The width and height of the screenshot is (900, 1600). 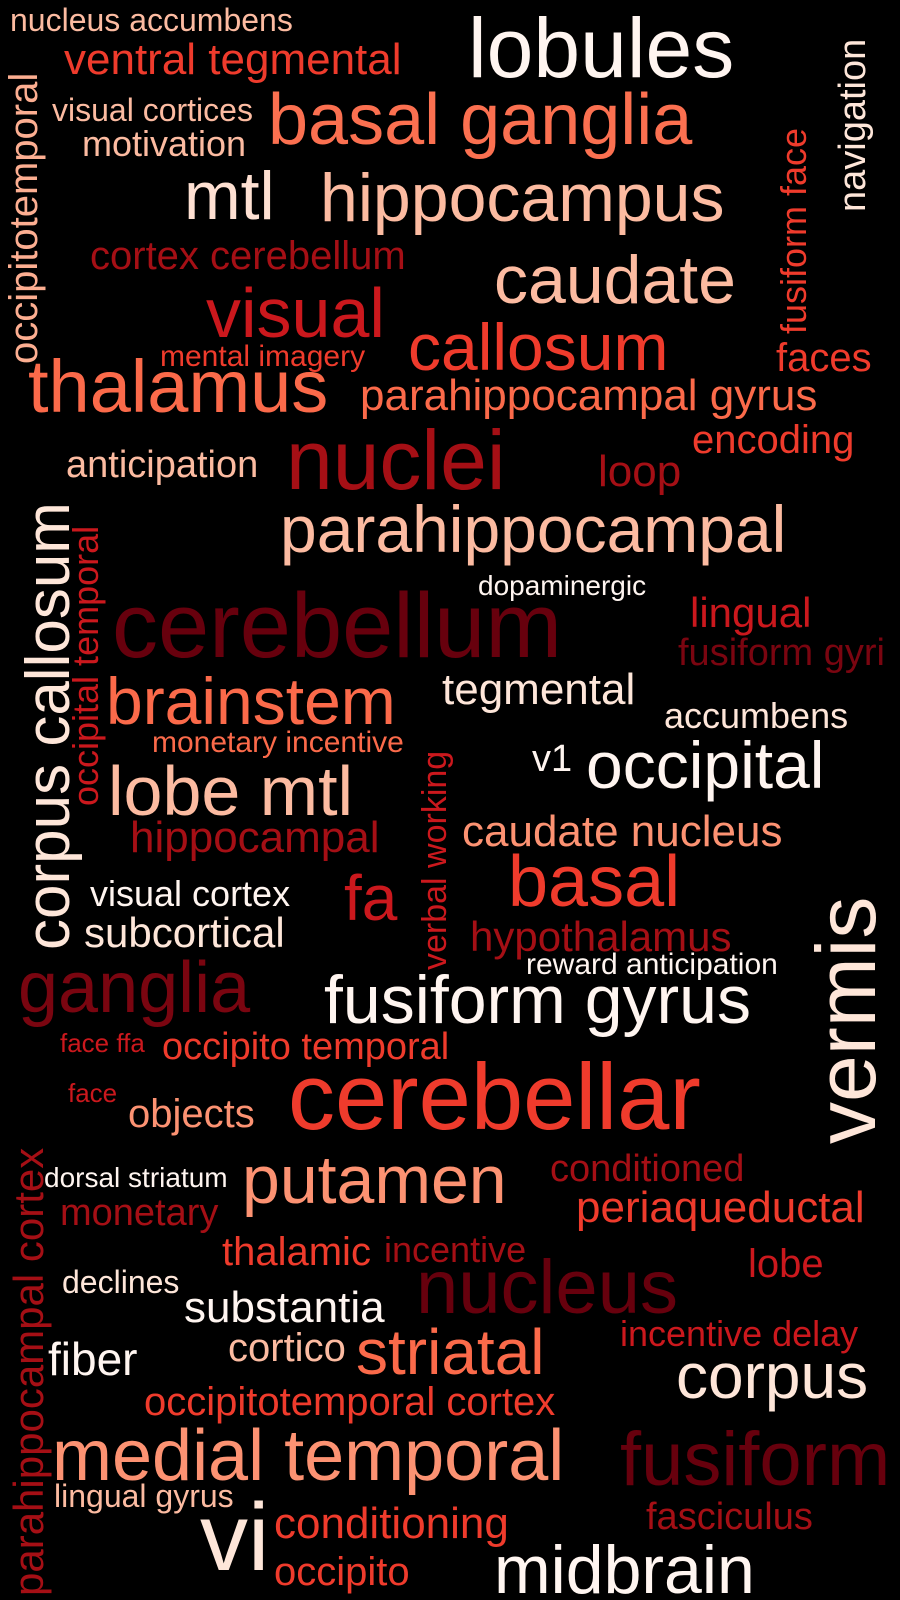 I want to click on word-faces: faces, so click(x=824, y=358).